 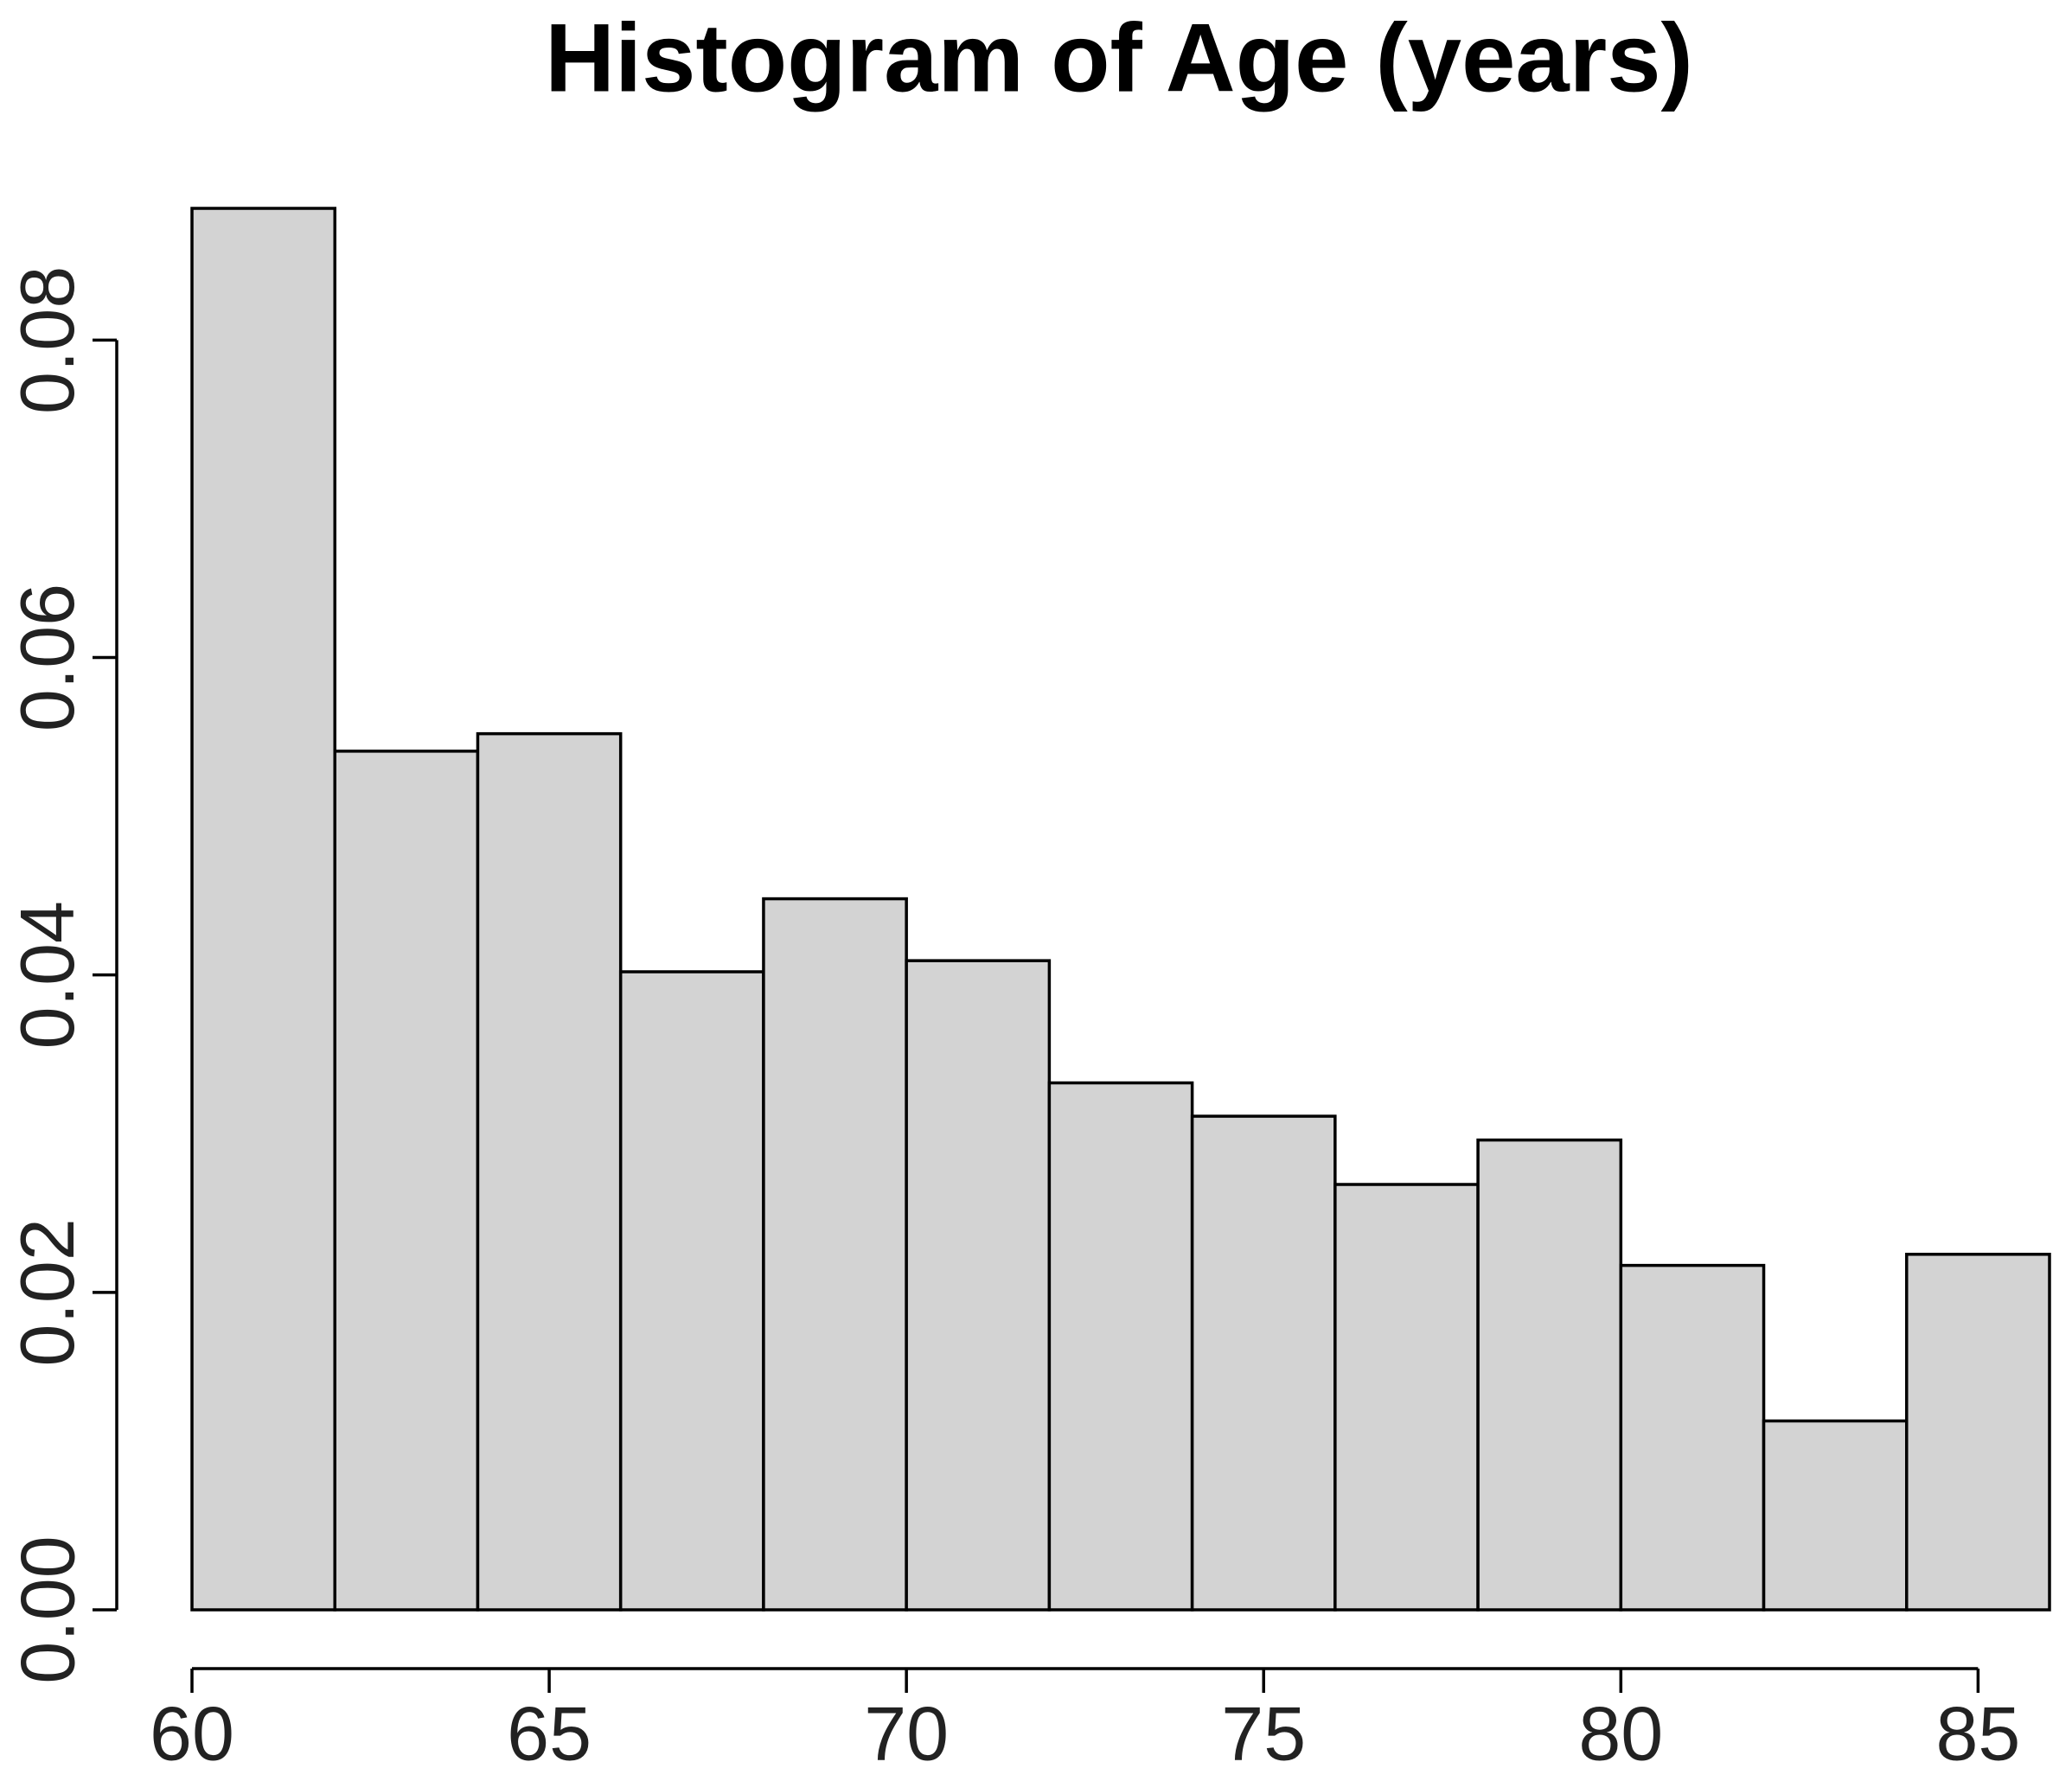 What do you see at coordinates (47, 657) in the screenshot?
I see `y-tick-label: 0.06` at bounding box center [47, 657].